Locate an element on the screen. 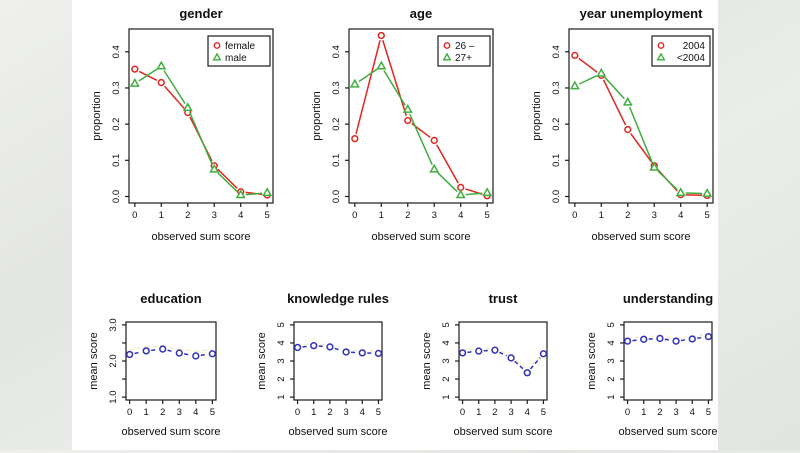 The image size is (800, 453). svg-text: 2004 is located at coordinates (694, 46).